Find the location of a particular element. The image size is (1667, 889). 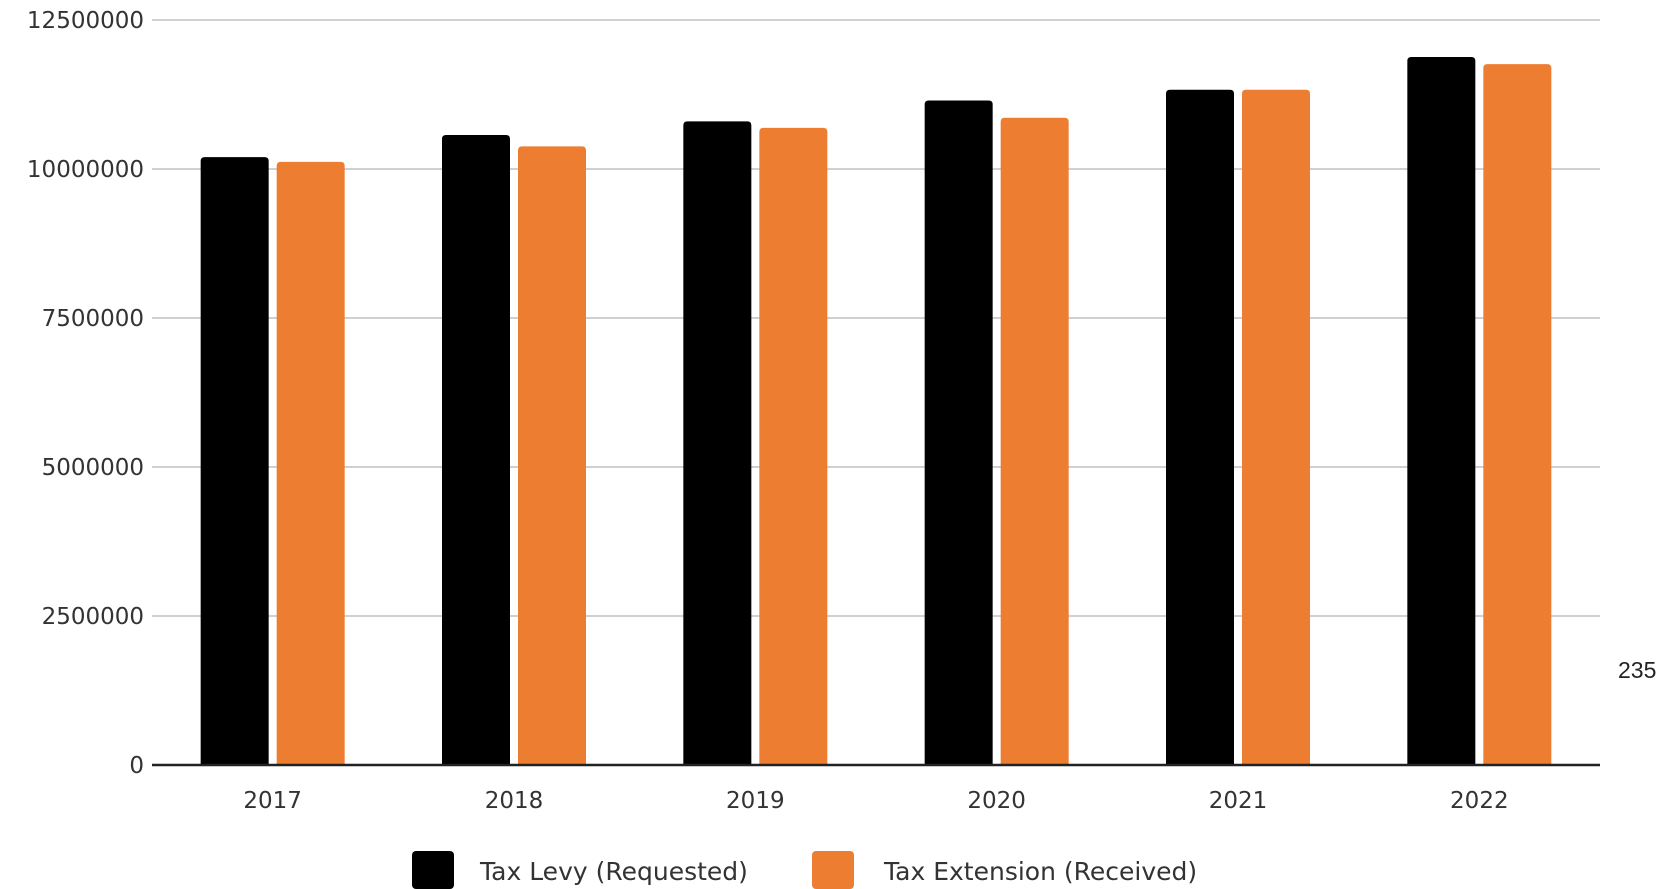

x-axis-tick-labels: 2017 2018 2019 2020 2021 2022 is located at coordinates (875, 801).